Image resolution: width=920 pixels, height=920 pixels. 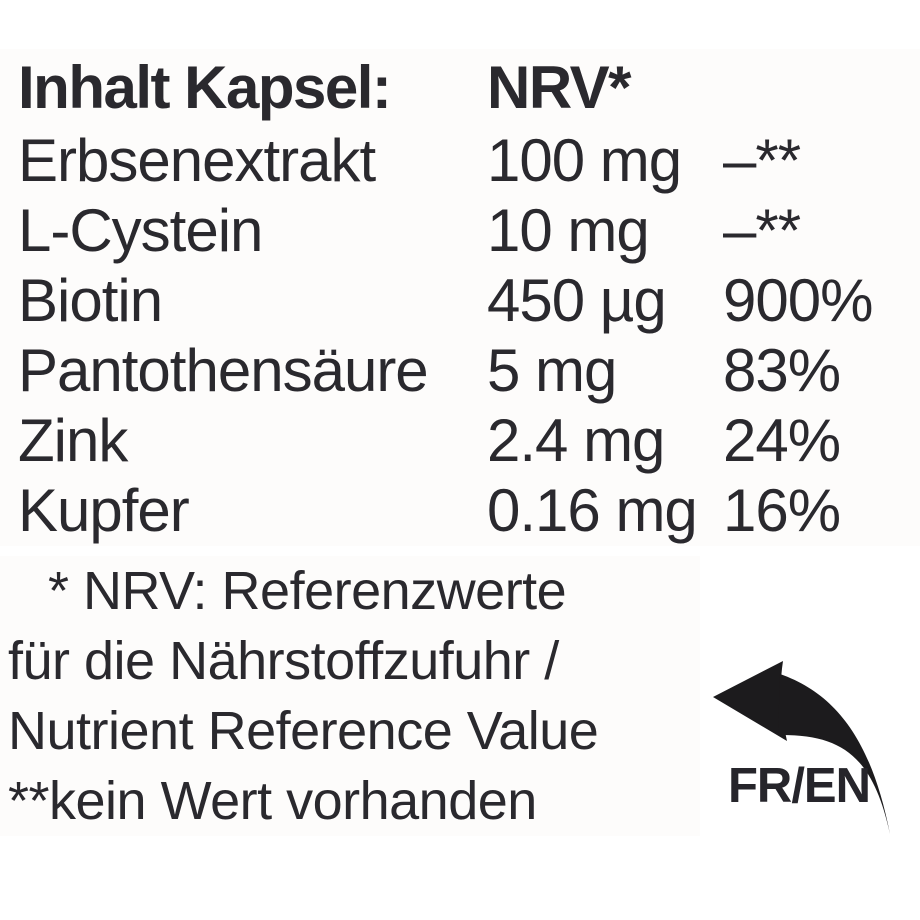 I want to click on ingredient-nrv: 24%, so click(x=782, y=440).